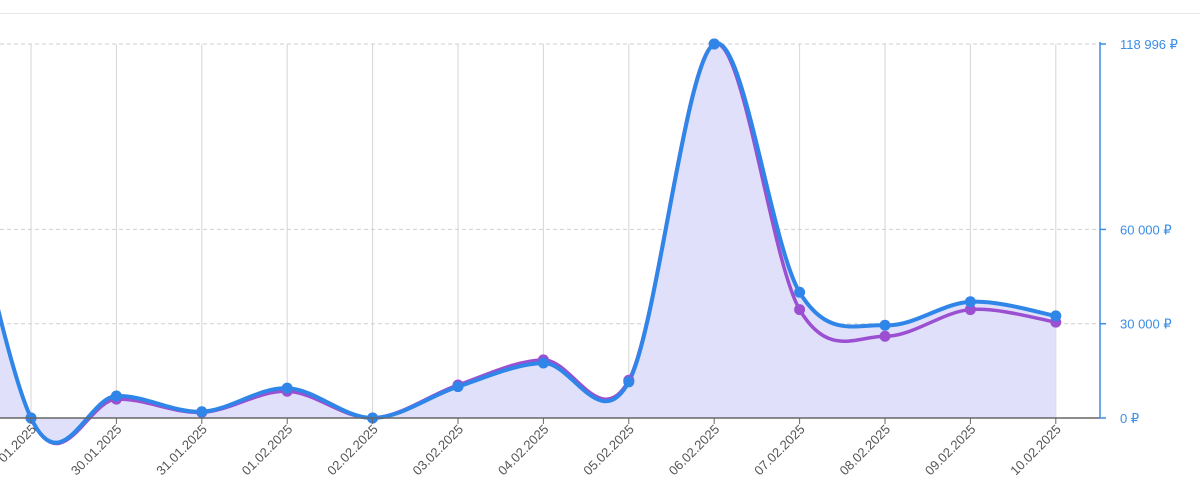  Describe the element at coordinates (19, 444) in the screenshot. I see `x-tick-label: 01.2025` at that location.